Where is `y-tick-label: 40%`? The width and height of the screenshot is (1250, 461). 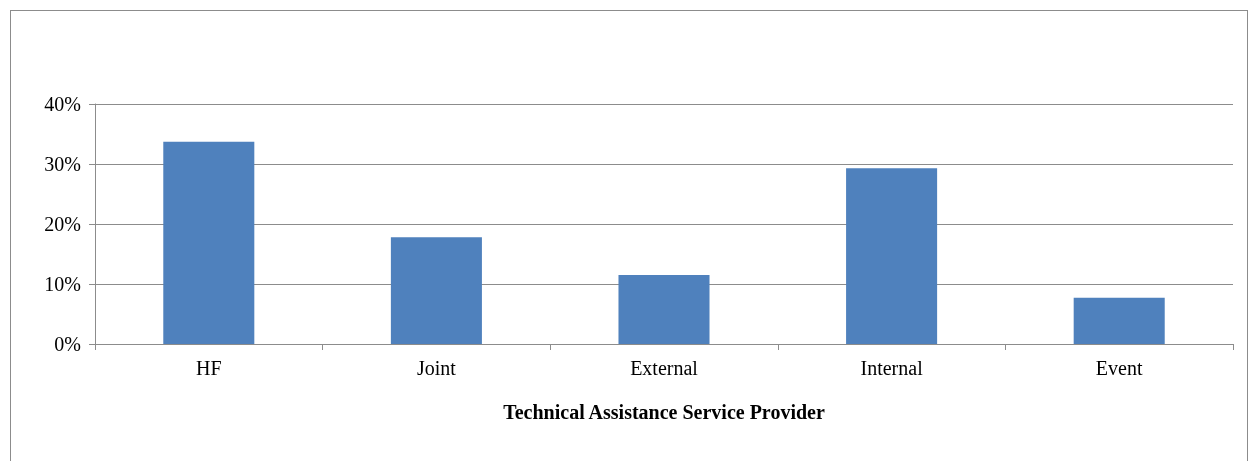
y-tick-label: 40% is located at coordinates (62, 104).